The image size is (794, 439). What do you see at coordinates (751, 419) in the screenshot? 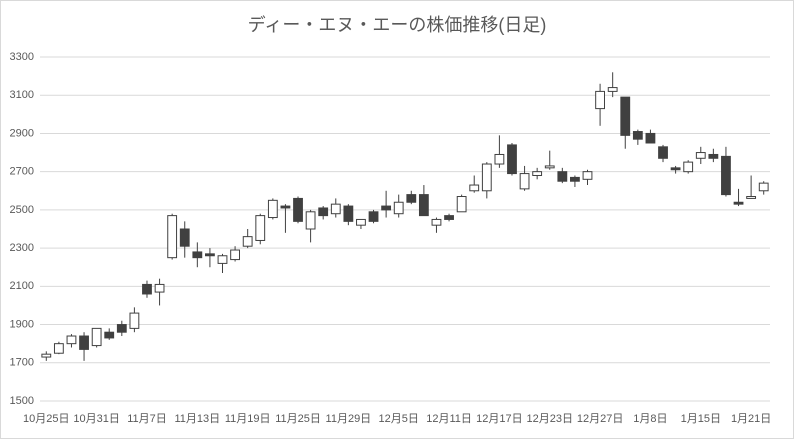
I see `x-tick-label: 1月21日` at bounding box center [751, 419].